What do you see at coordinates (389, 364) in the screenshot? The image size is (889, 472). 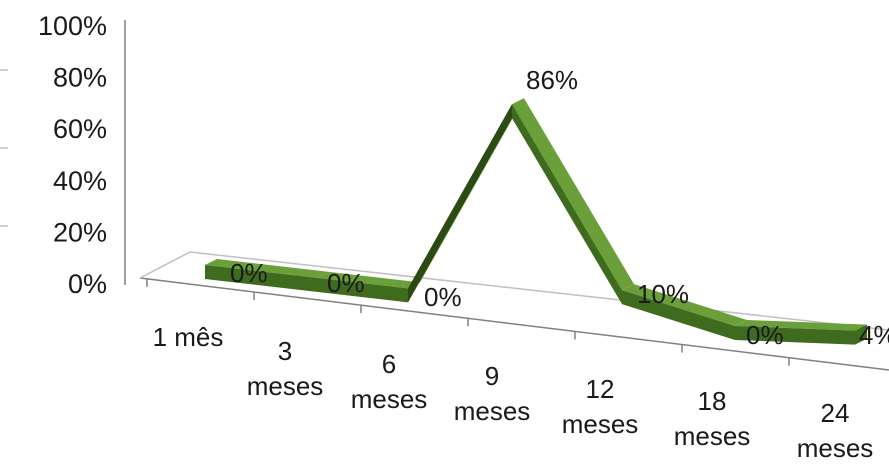 I see `x-tick-label-line: 6` at bounding box center [389, 364].